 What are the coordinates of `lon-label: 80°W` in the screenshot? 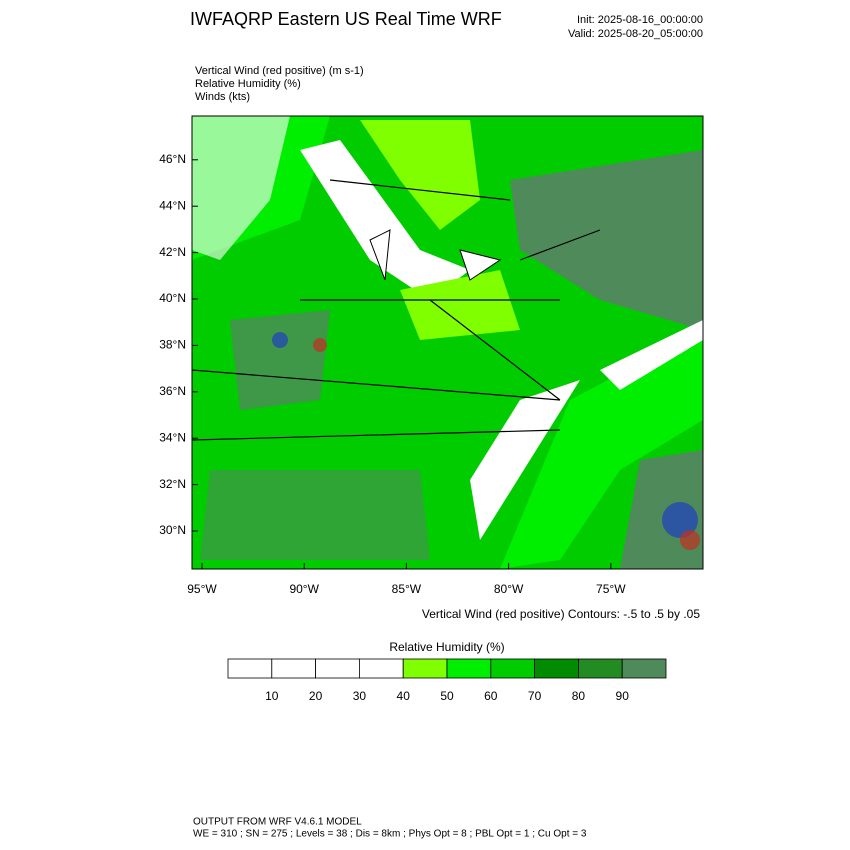 It's located at (509, 589).